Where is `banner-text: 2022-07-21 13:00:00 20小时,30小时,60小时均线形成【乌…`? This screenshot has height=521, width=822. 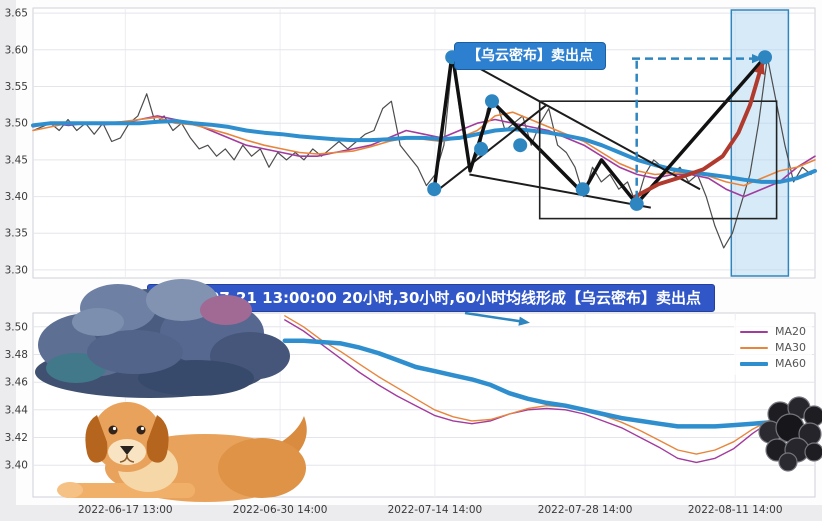
banner-text: 2022-07-21 13:00:00 20小时,30小时,60小时均线形成【乌… is located at coordinates (431, 298).